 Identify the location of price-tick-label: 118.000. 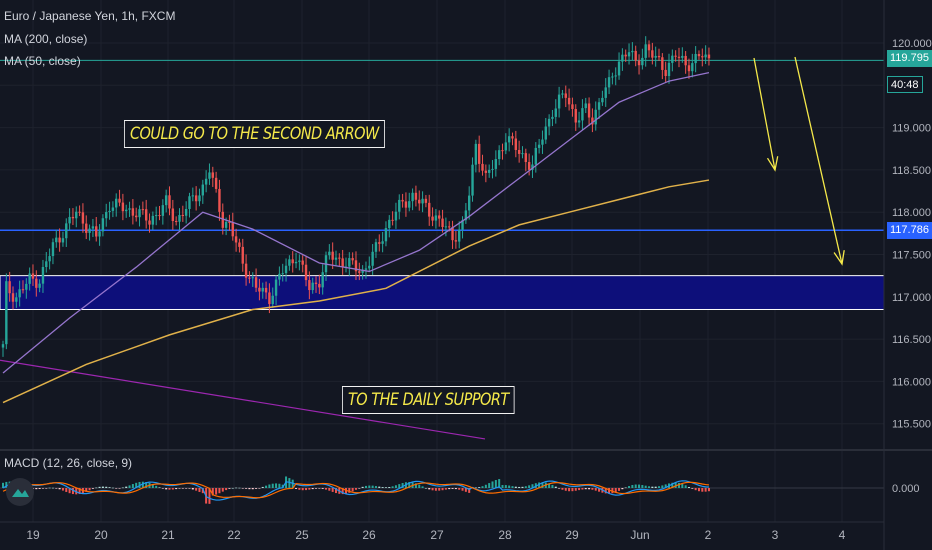
(911, 213).